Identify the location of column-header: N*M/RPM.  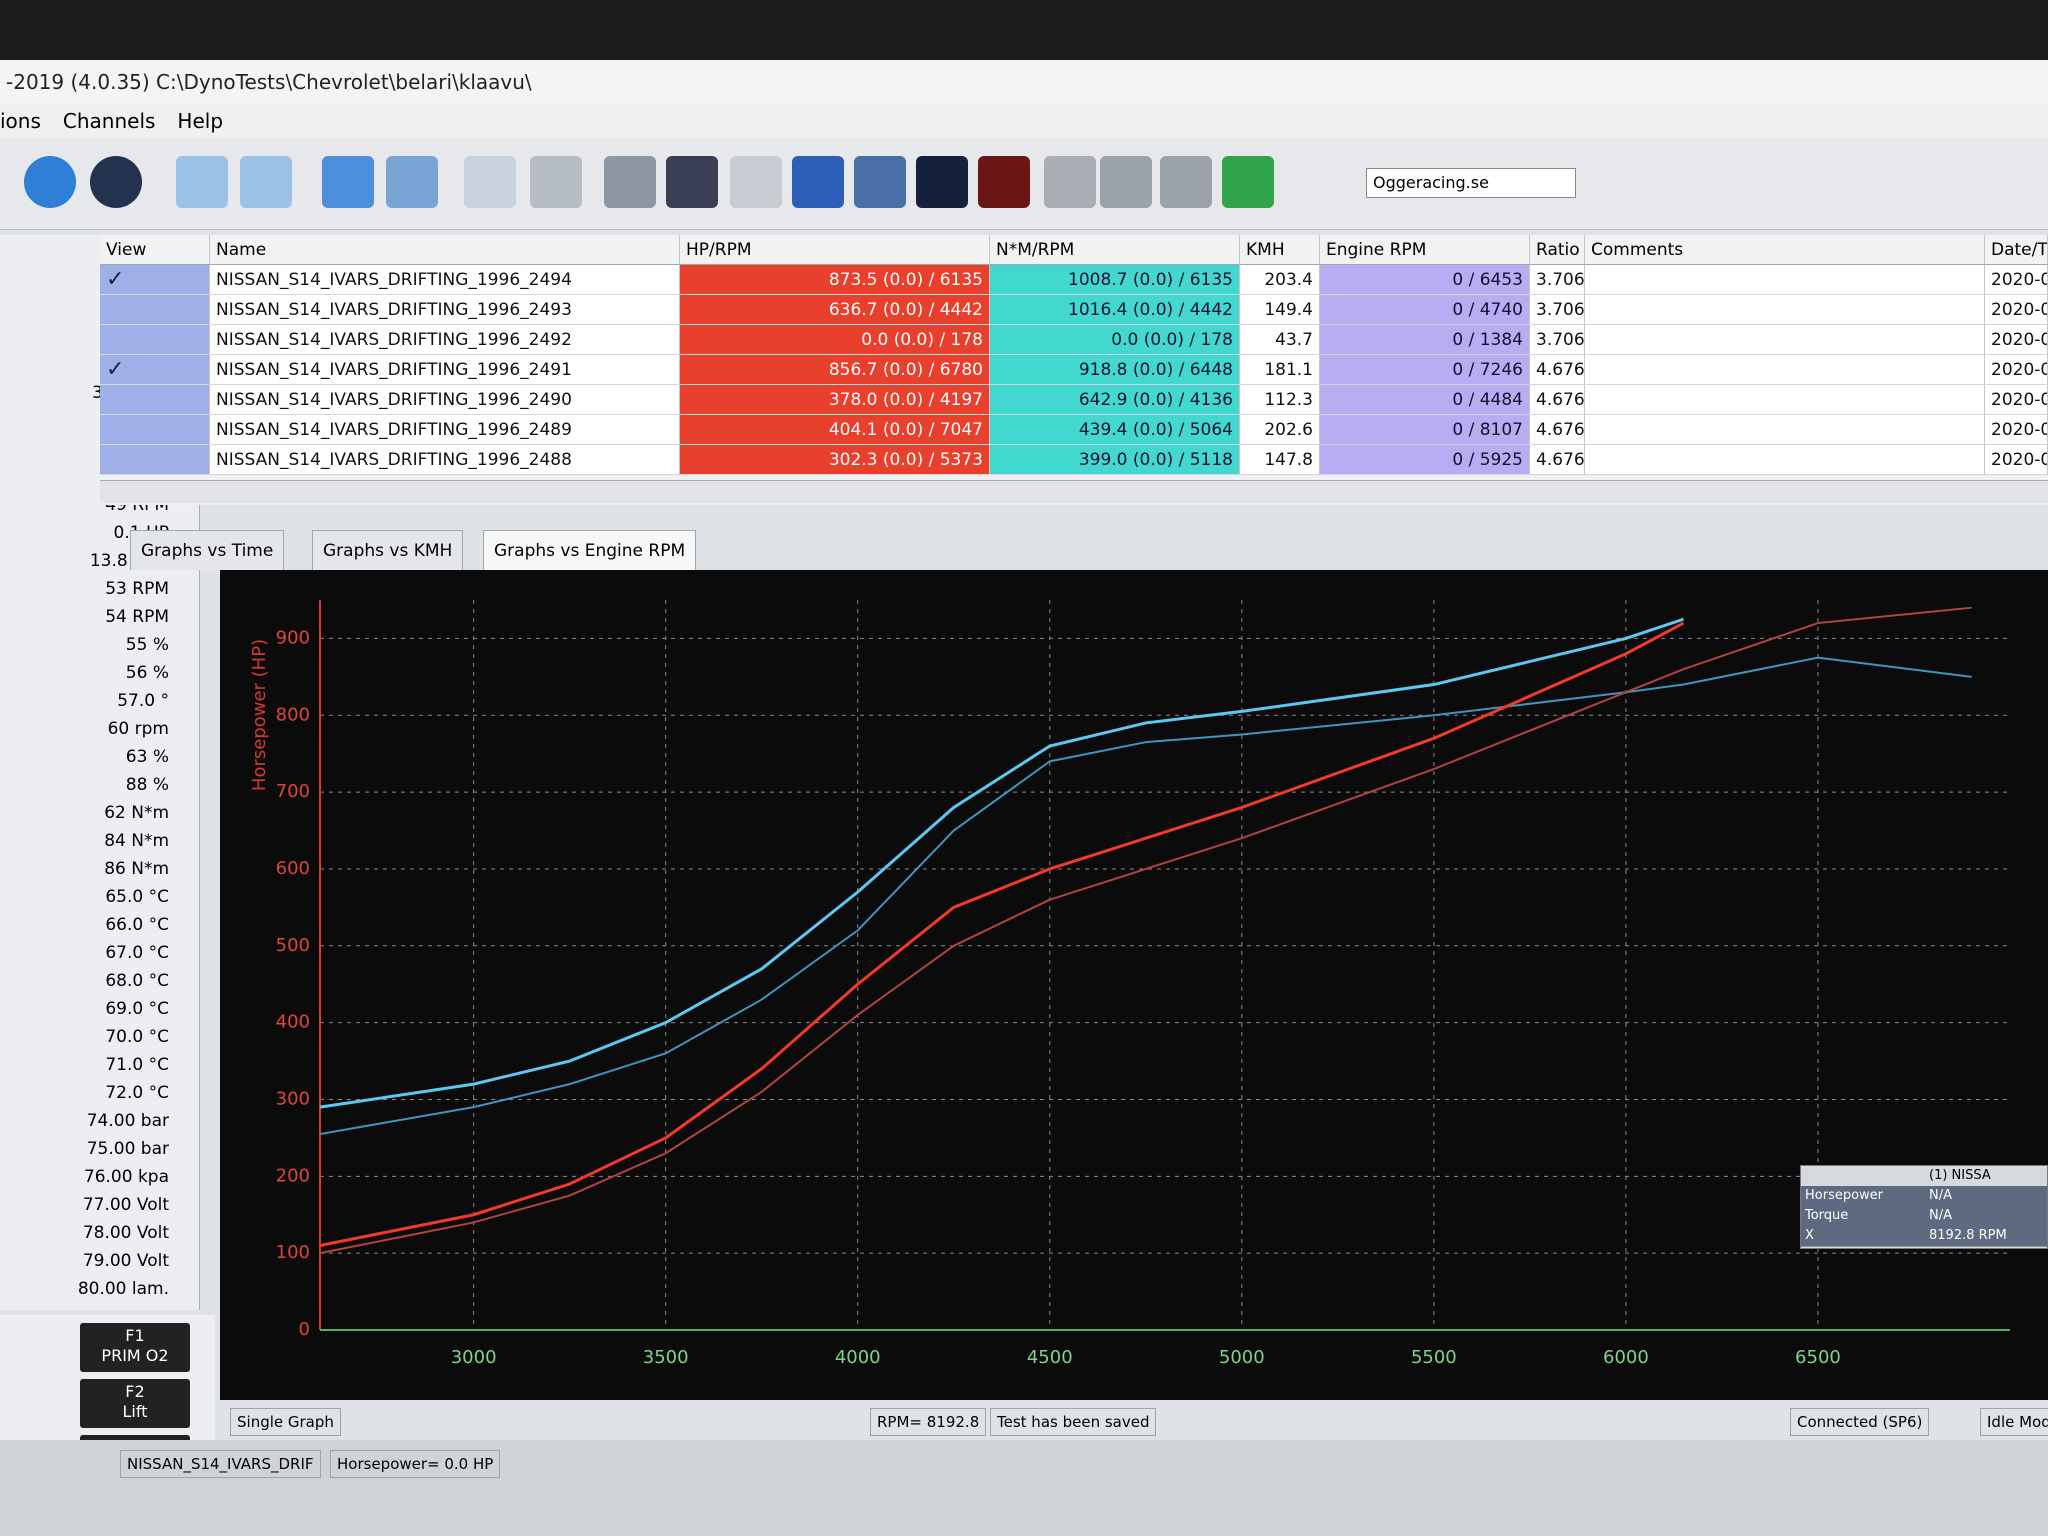
(1115, 250).